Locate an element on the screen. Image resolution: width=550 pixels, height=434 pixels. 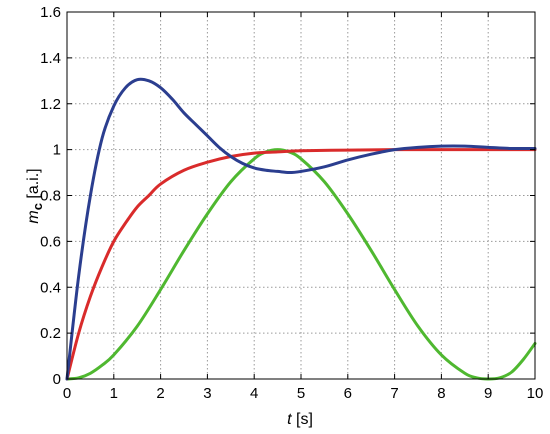
y-tick-label: 0.4 is located at coordinates (50, 287).